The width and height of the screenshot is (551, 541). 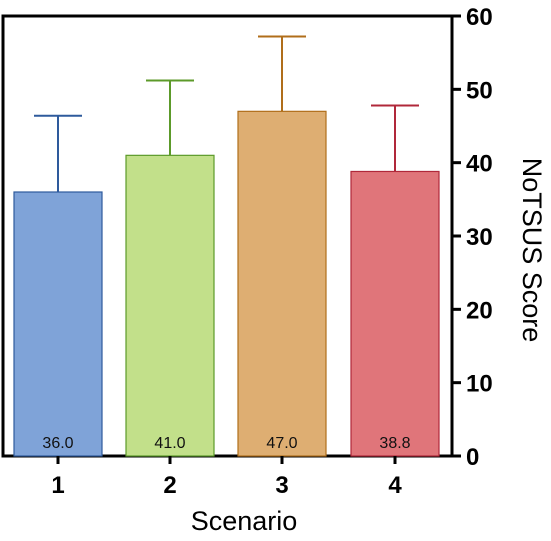 What do you see at coordinates (479, 90) in the screenshot?
I see `y-tick-label-50: 50` at bounding box center [479, 90].